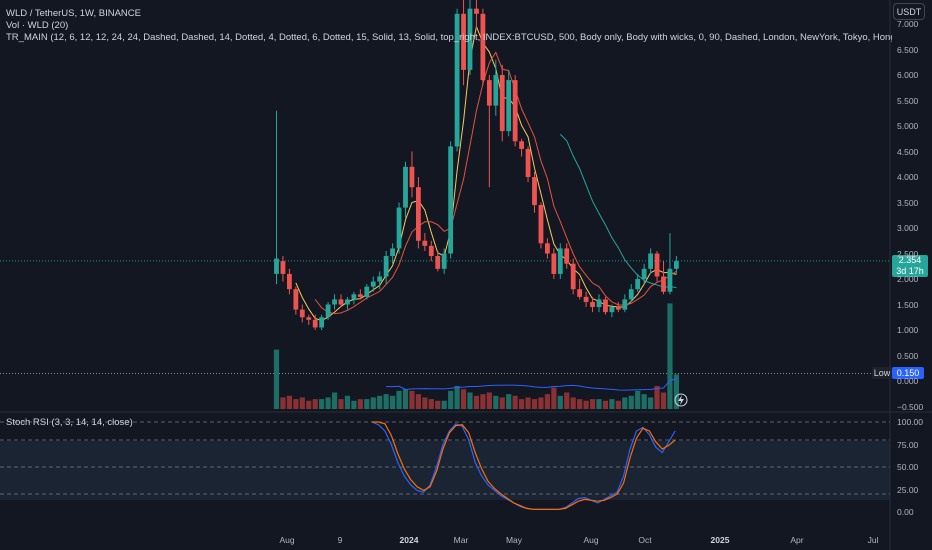 This screenshot has width=932, height=550. Describe the element at coordinates (905, 512) in the screenshot. I see `stoch-tick-label: 0.00` at that location.